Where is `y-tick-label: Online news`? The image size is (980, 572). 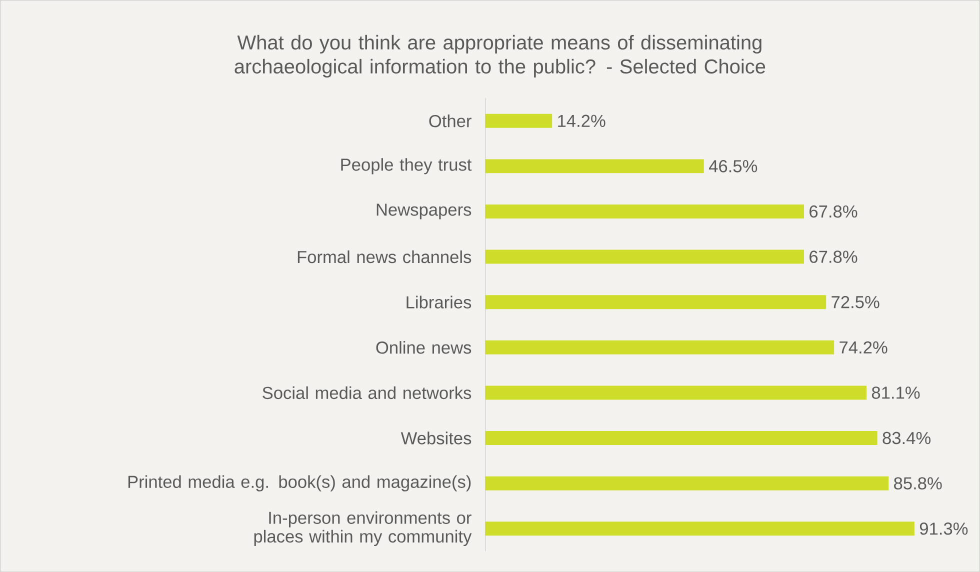
y-tick-label: Online news is located at coordinates (424, 347).